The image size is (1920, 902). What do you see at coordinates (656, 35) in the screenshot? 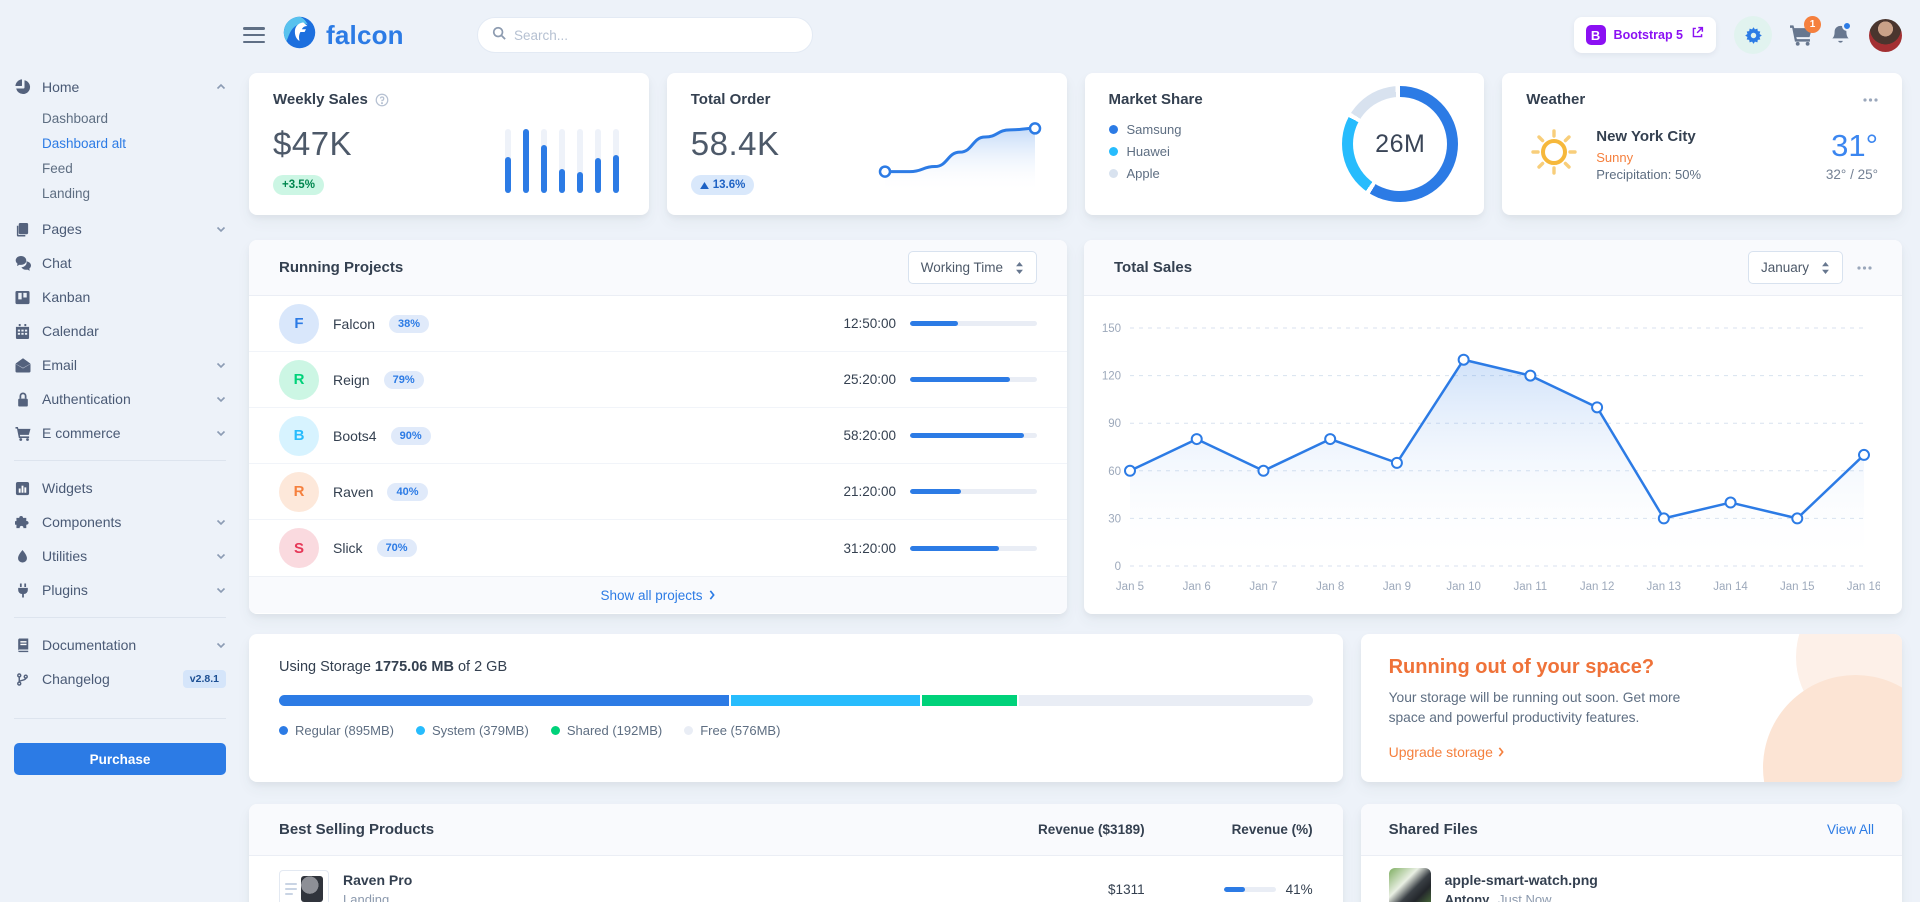
I see `search-input` at bounding box center [656, 35].